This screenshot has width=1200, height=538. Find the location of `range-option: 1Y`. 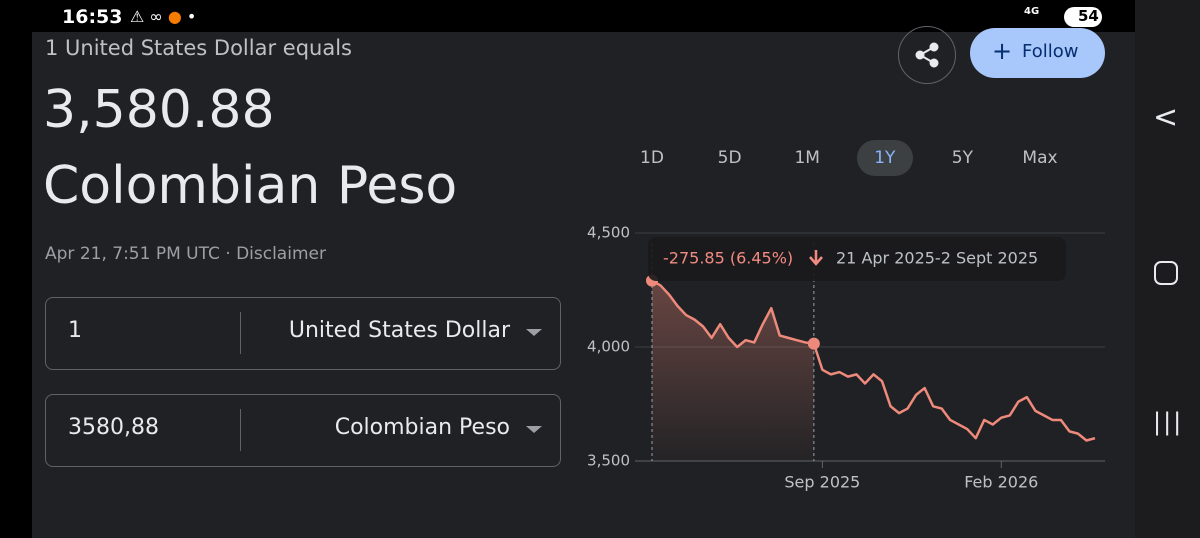

range-option: 1Y is located at coordinates (884, 158).